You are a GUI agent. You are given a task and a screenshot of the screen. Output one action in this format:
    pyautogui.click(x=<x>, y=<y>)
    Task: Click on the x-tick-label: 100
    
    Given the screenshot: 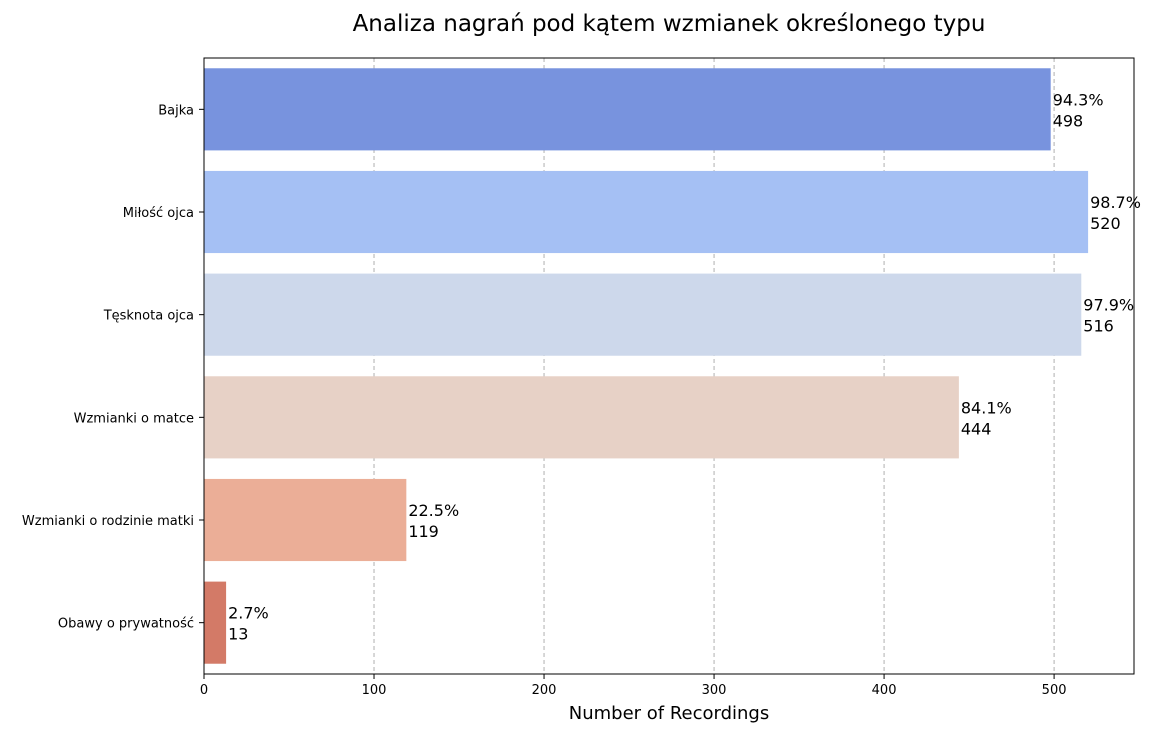 What is the action you would take?
    pyautogui.click(x=374, y=690)
    